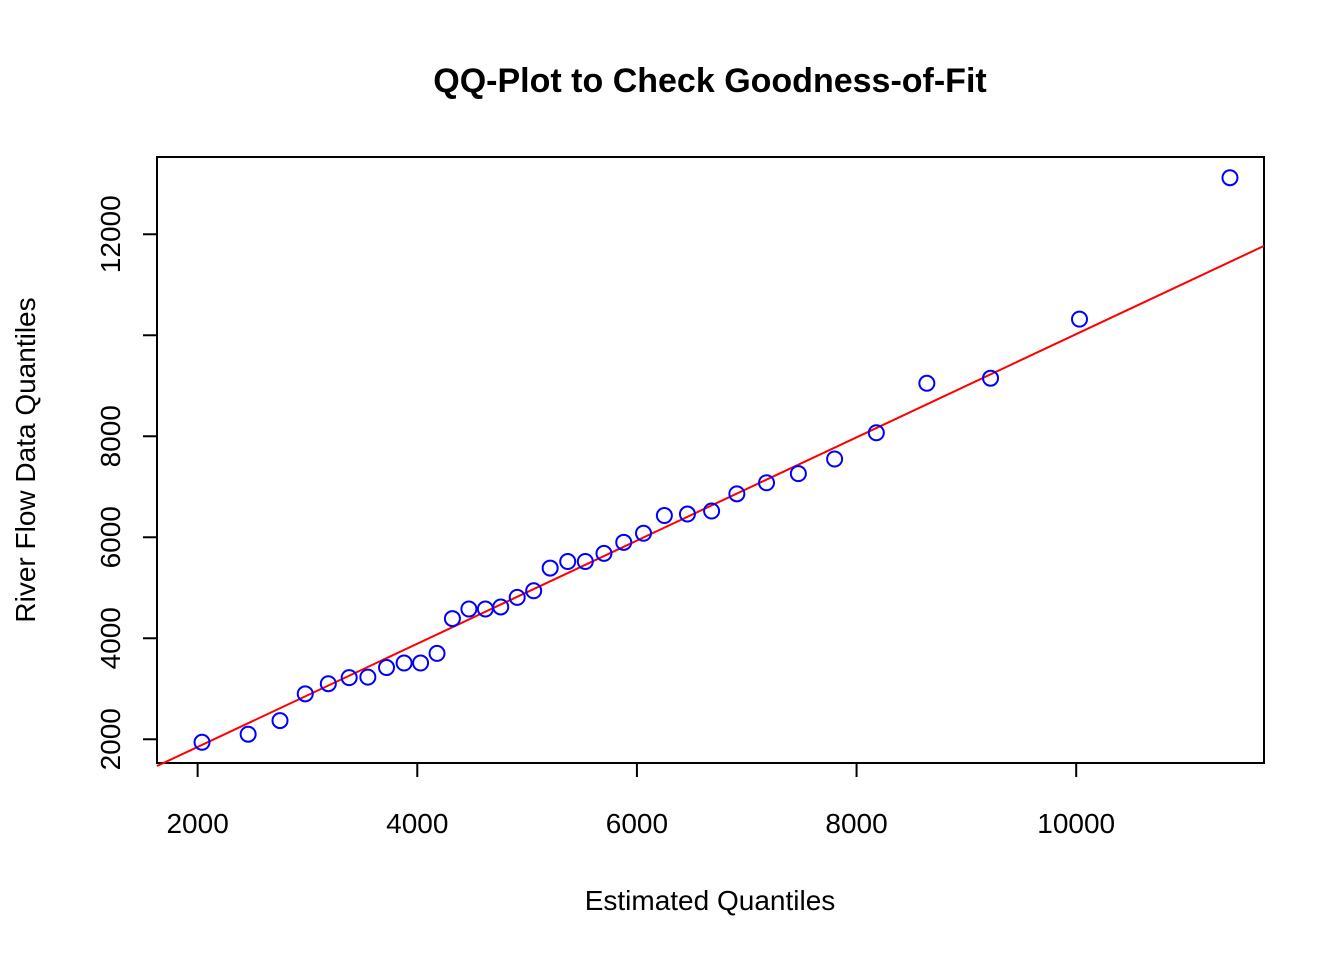 This screenshot has height=960, width=1344. I want to click on x-axis: 2000 4000 6000 8000 10000, so click(640, 800).